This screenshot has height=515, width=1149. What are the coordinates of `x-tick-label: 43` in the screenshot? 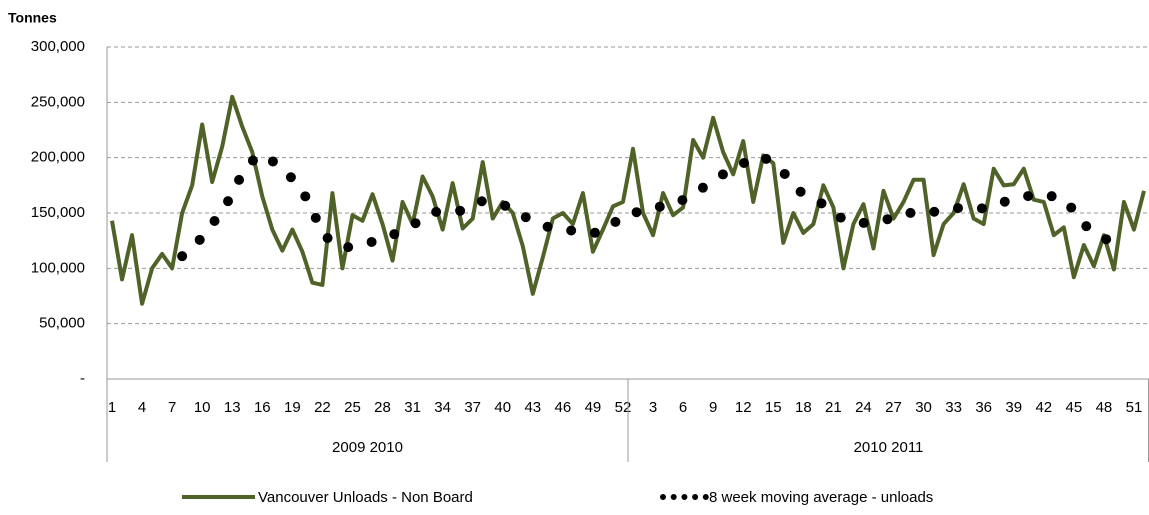 It's located at (532, 407).